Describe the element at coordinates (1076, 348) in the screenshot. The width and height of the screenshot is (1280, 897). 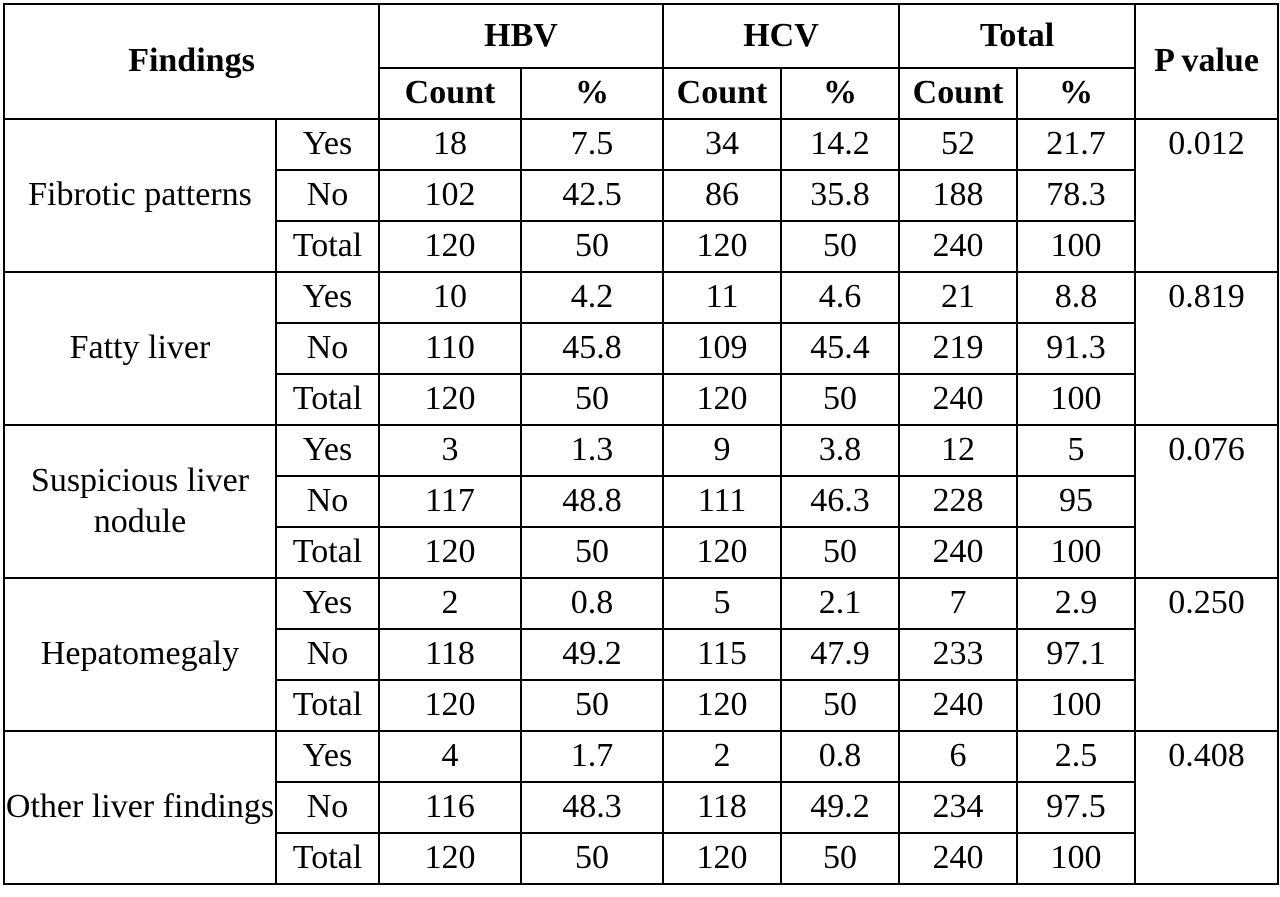
I see `percent-cell: 91.3` at that location.